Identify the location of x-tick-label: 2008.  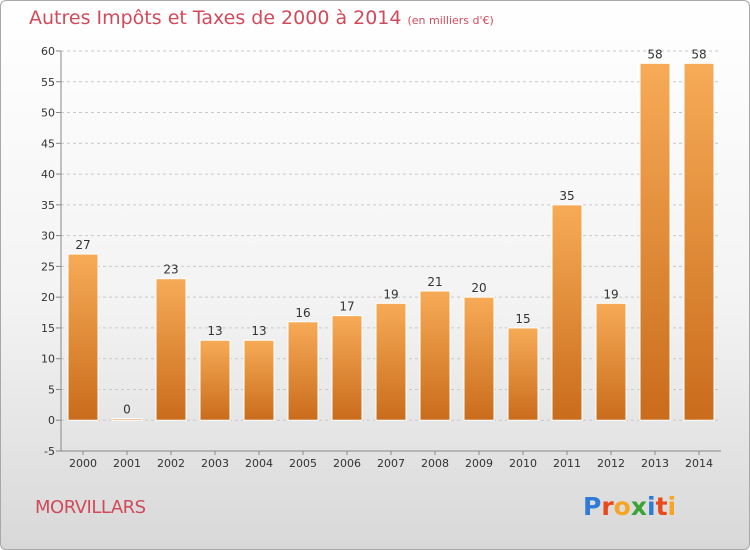
(435, 463).